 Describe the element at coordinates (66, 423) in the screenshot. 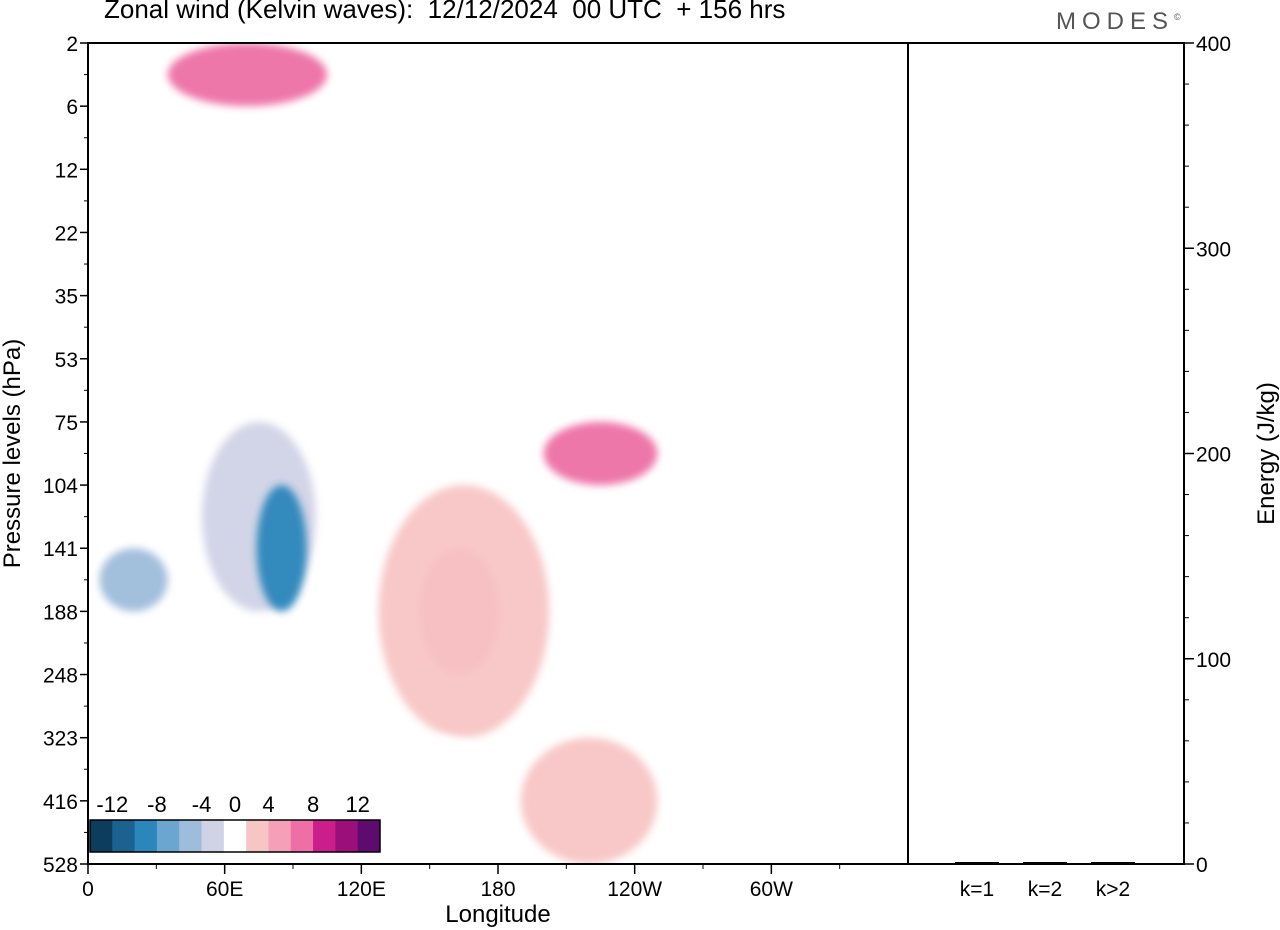

I see `y-tick-label: 75` at that location.